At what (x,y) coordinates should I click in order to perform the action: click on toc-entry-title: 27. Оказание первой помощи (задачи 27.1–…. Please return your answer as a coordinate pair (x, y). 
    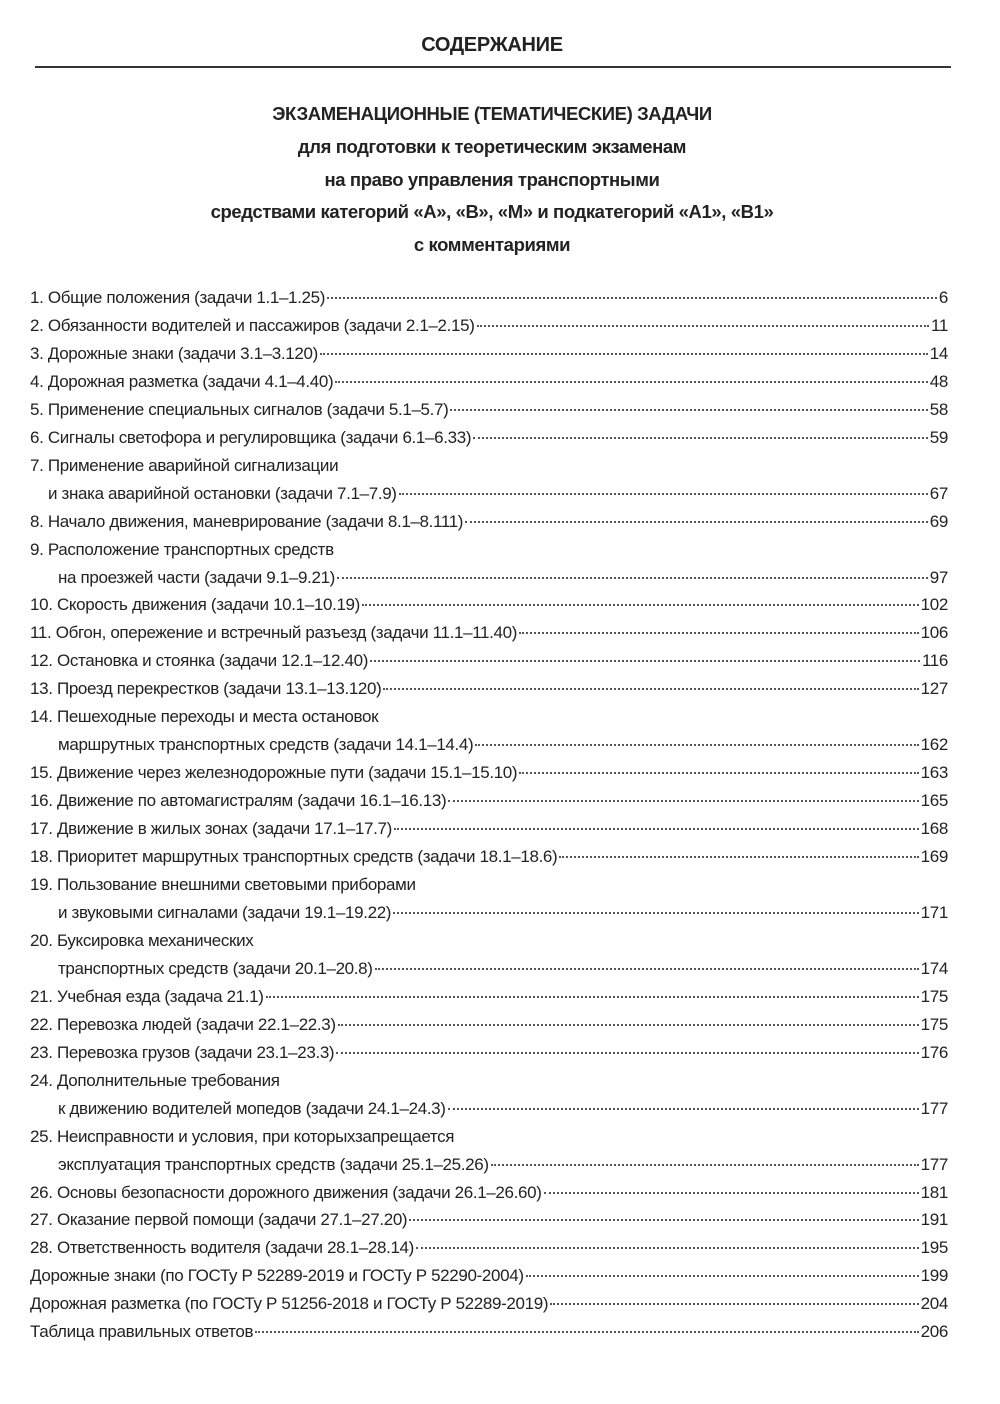
    Looking at the image, I should click on (219, 1220).